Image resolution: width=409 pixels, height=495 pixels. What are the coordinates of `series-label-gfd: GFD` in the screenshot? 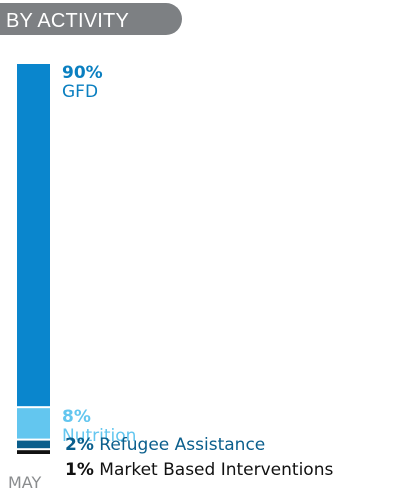 It's located at (80, 92).